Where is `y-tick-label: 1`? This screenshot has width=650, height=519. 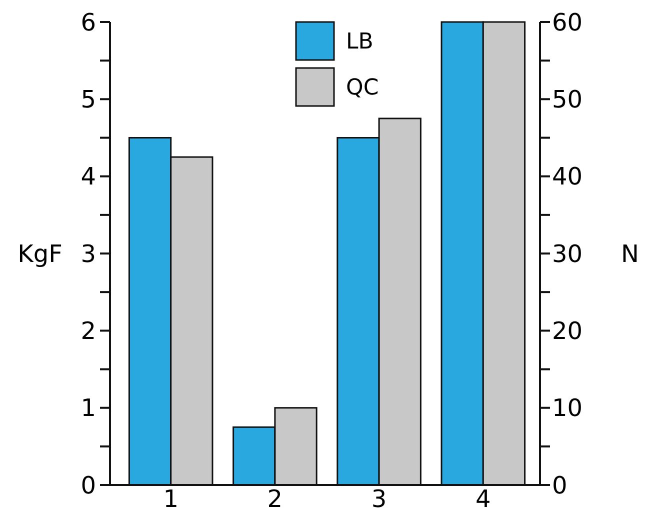 y-tick-label: 1 is located at coordinates (88, 408).